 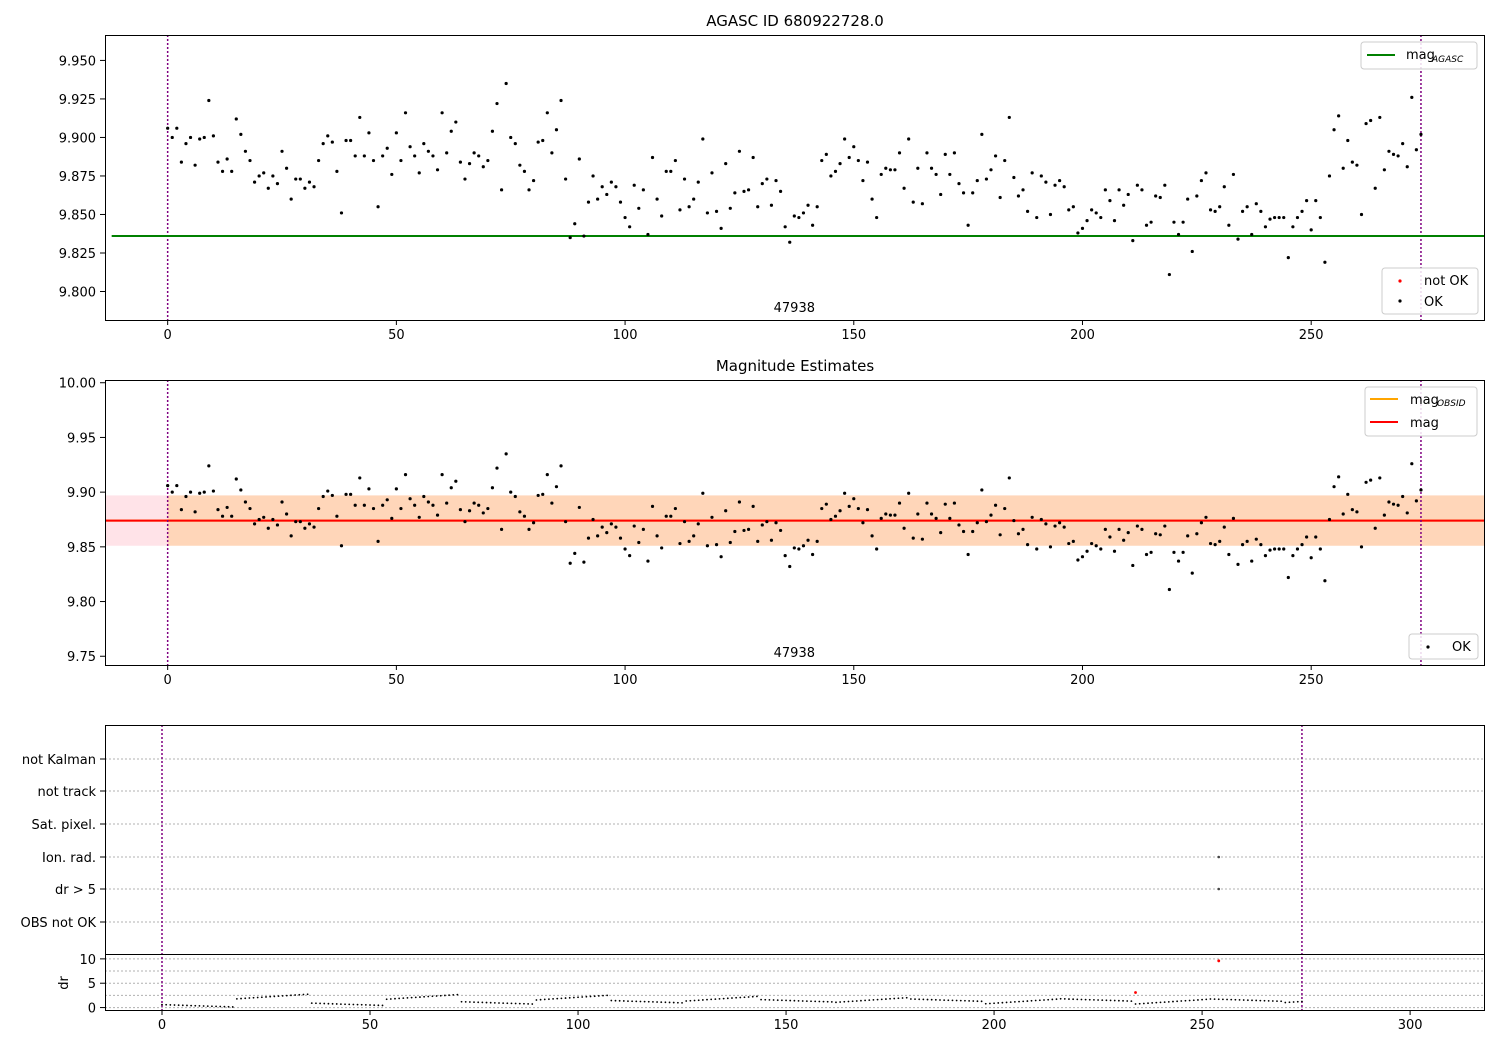 I want to click on p2-ytick-label-2: 9.85, so click(x=81, y=548).